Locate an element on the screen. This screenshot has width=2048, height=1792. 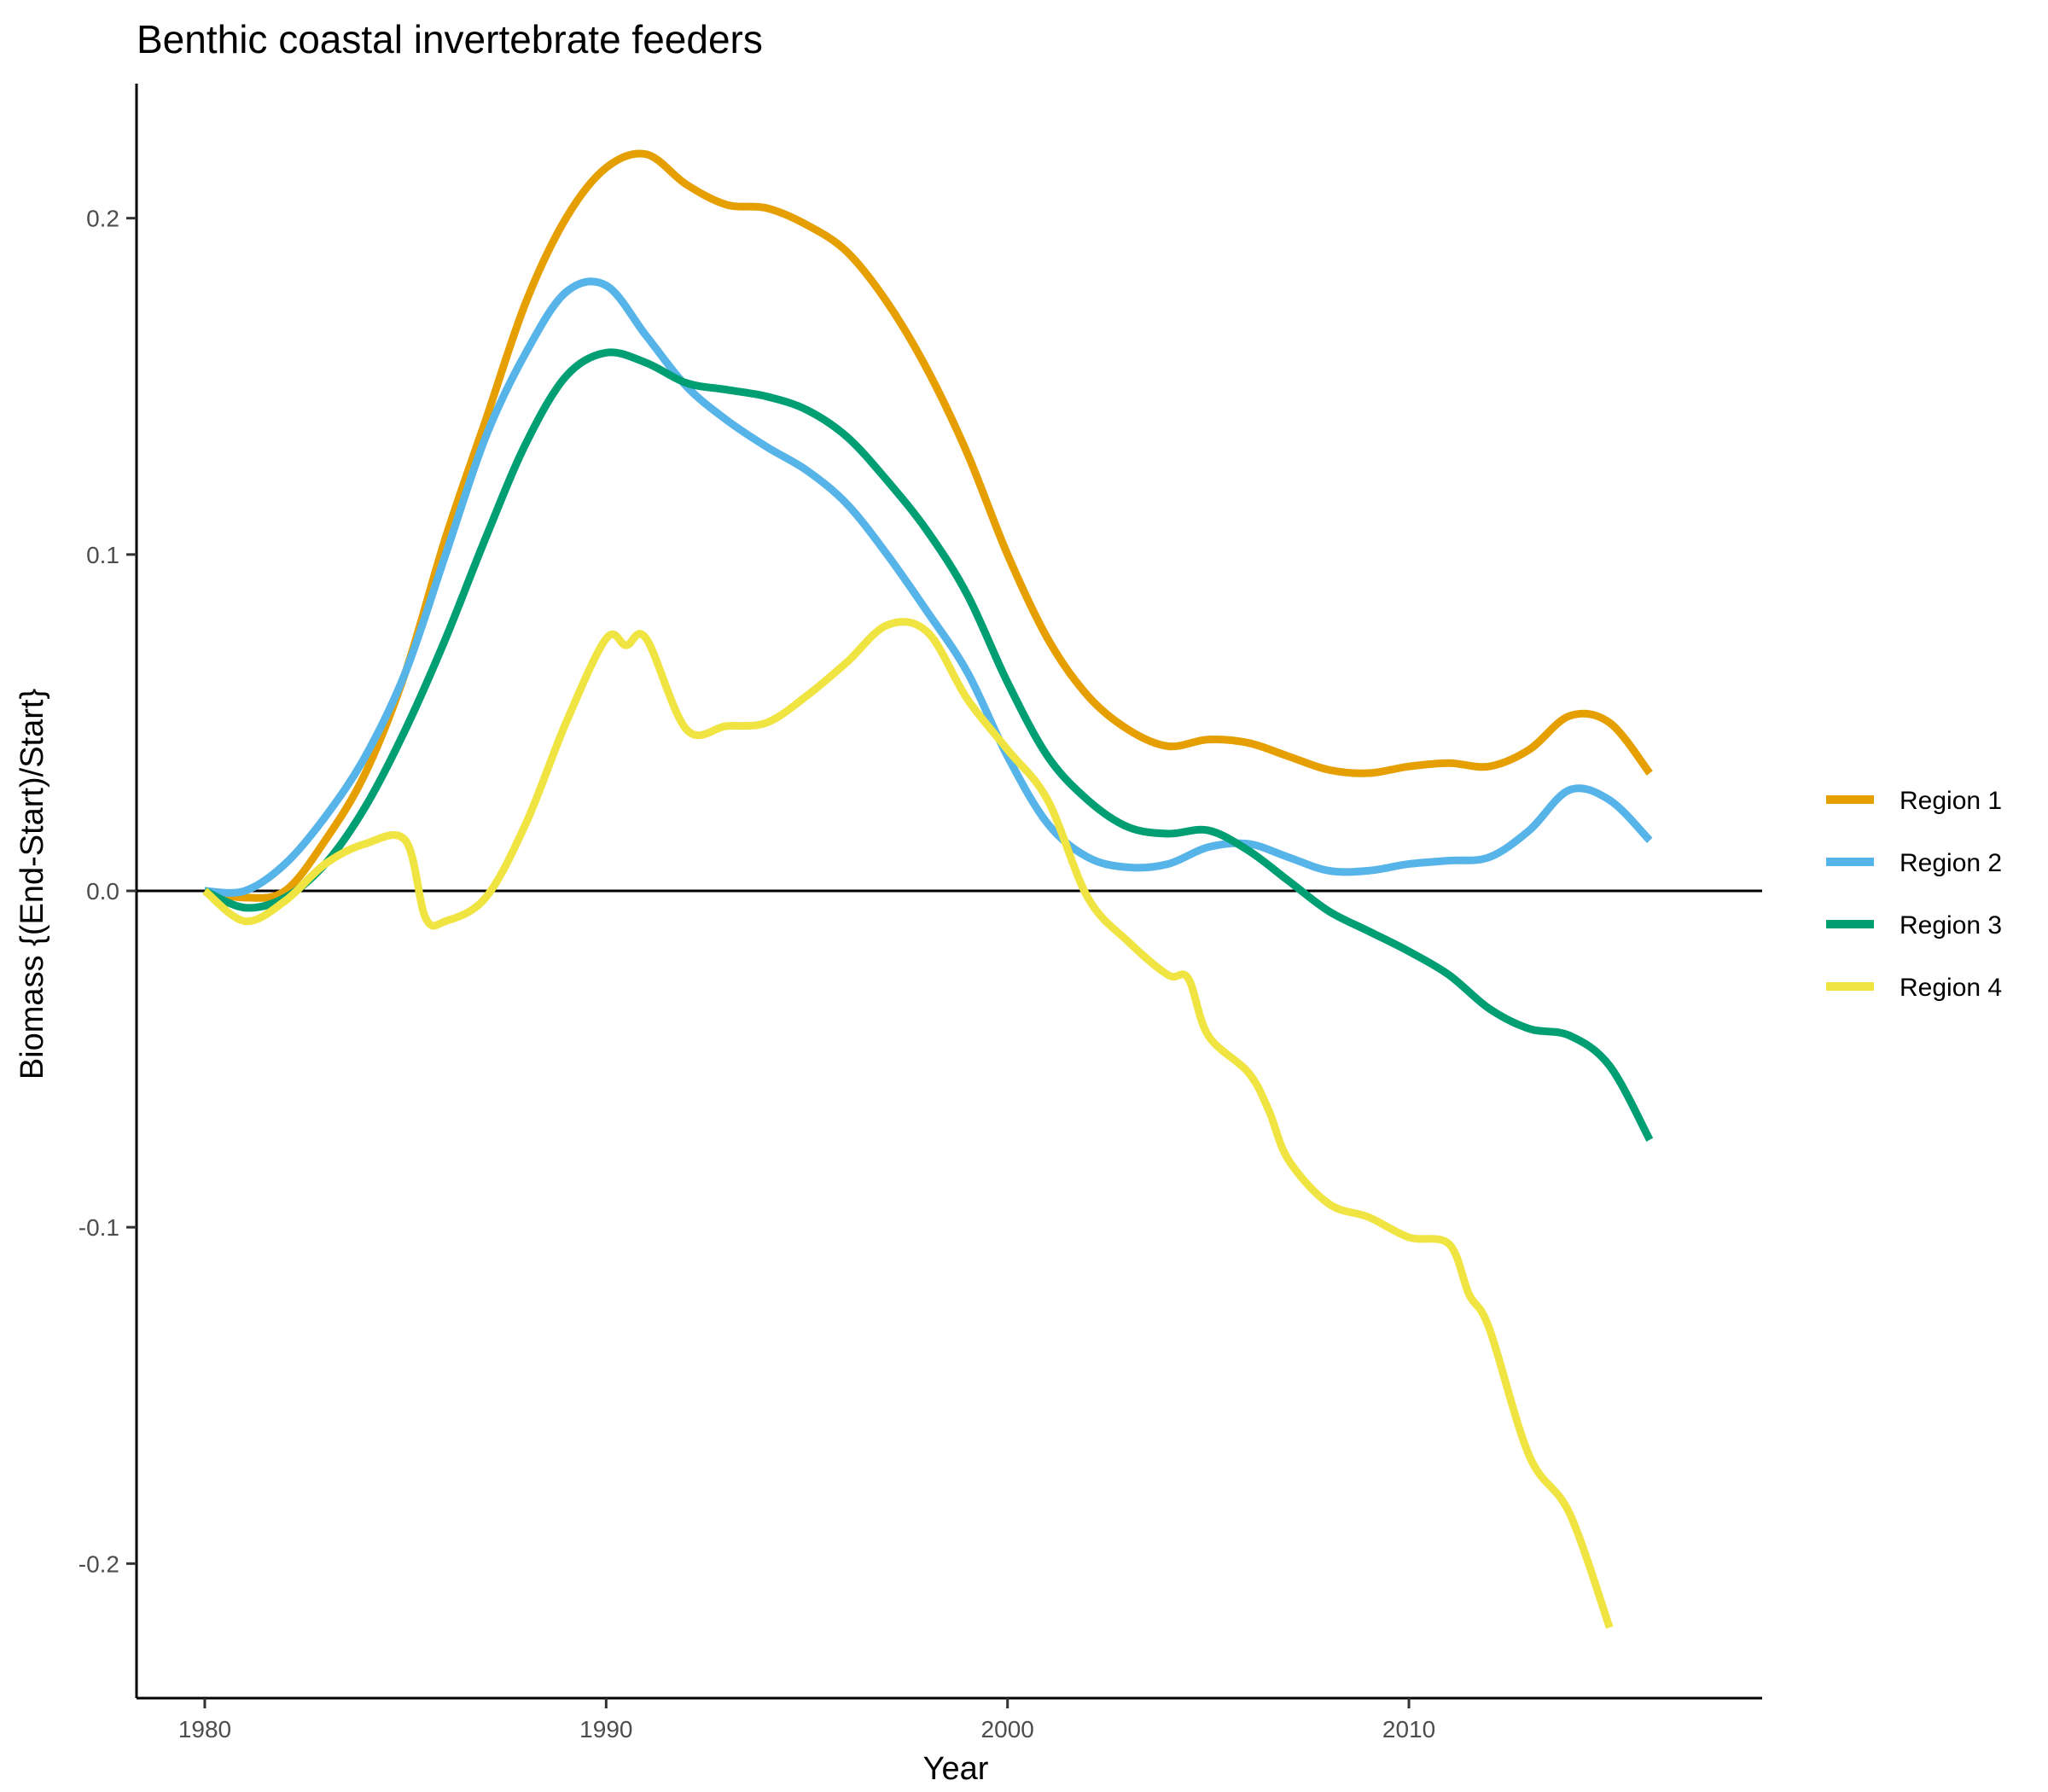
legend-label-region-4: Region 4 is located at coordinates (1951, 988).